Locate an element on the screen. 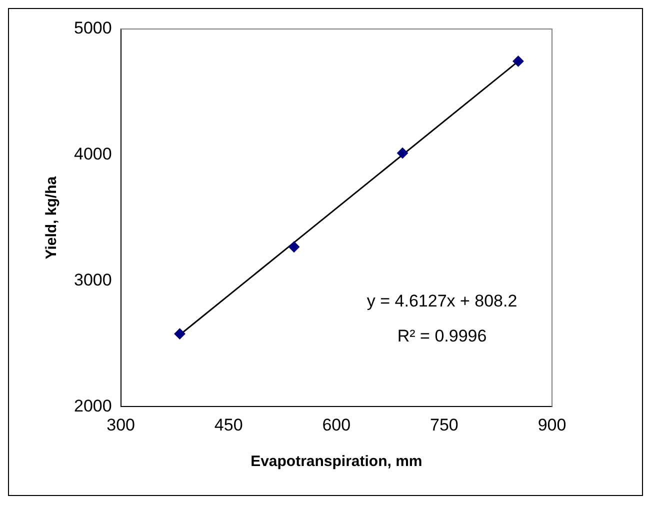 The image size is (655, 508). x-tick-label: 900 is located at coordinates (552, 424).